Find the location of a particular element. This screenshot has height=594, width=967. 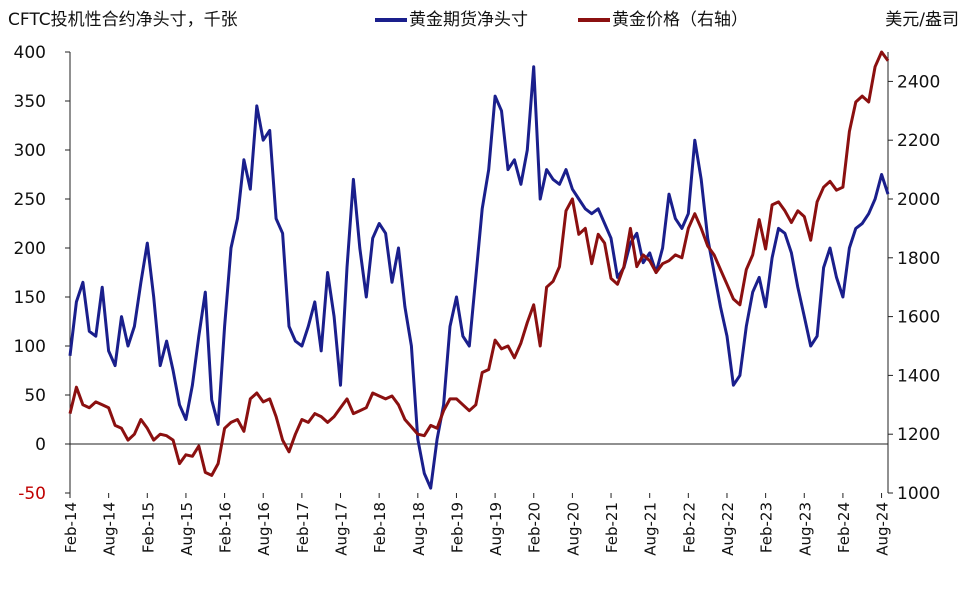

right-tick-label: 2400 is located at coordinates (918, 82).